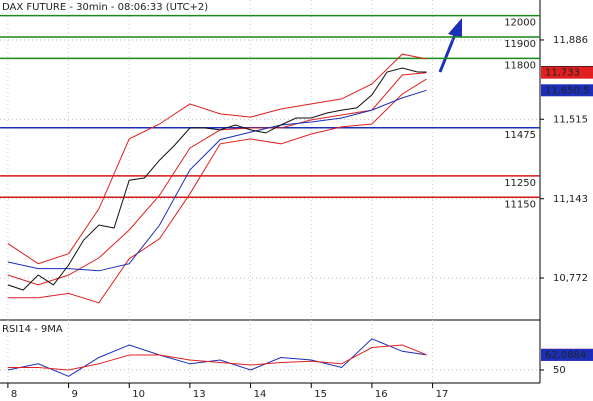 The height and width of the screenshot is (401, 593). I want to click on panel-title: DAX FUTURE - 30min - 08:06:33 (UTC+2), so click(105, 7).